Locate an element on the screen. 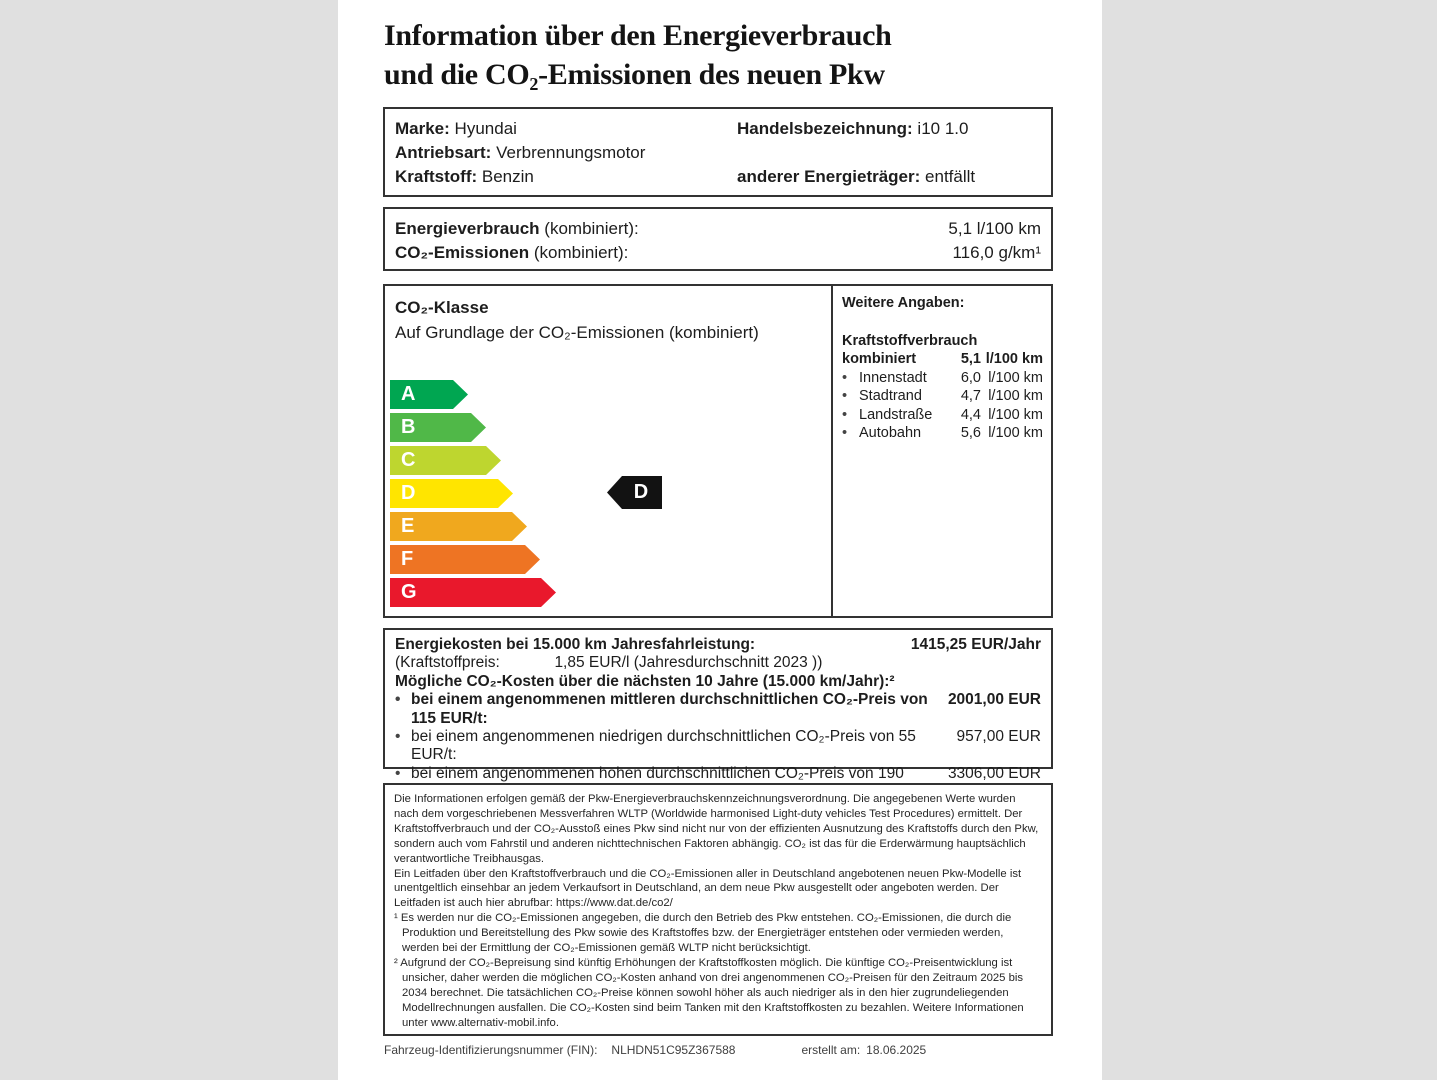 Image resolution: width=1437 pixels, height=1080 pixels. co2-class-letter-a: A is located at coordinates (408, 394).